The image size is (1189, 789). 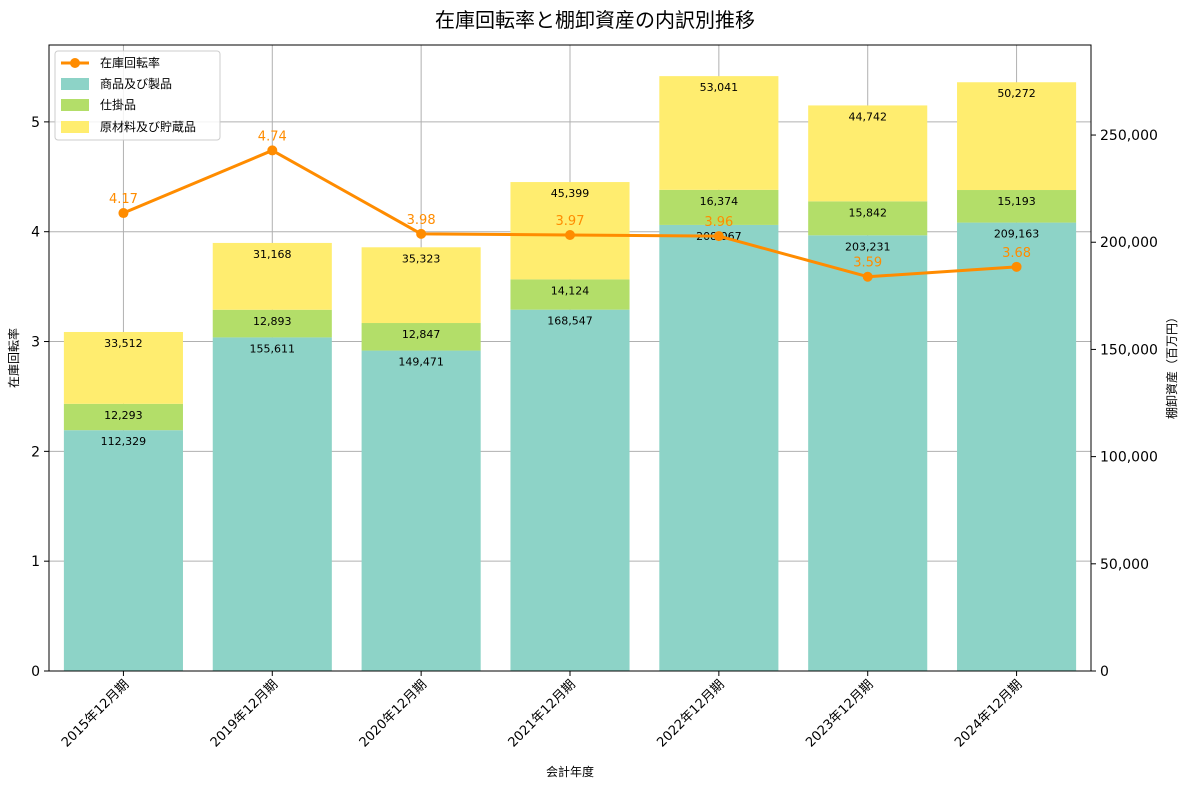 I want to click on bar-value-label: 45,399, so click(x=570, y=193).